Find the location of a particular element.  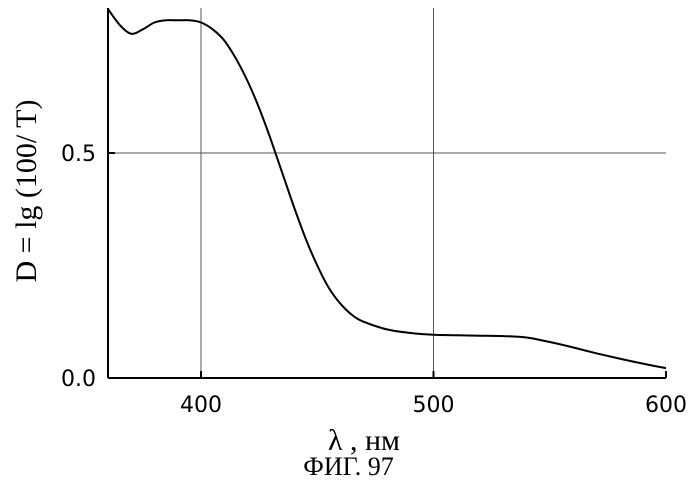

figure-caption: ФИГ. 97 is located at coordinates (348, 467).